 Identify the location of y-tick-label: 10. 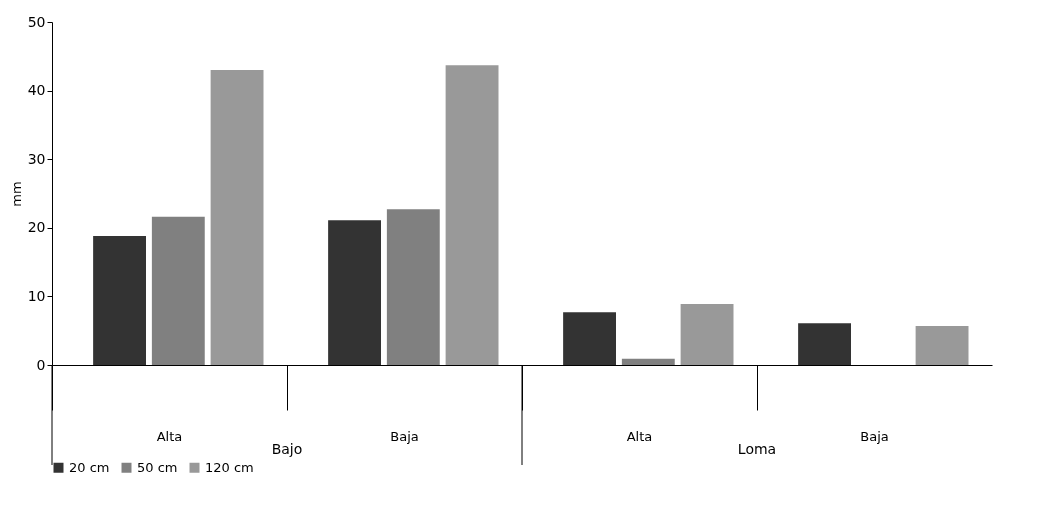
(36, 295).